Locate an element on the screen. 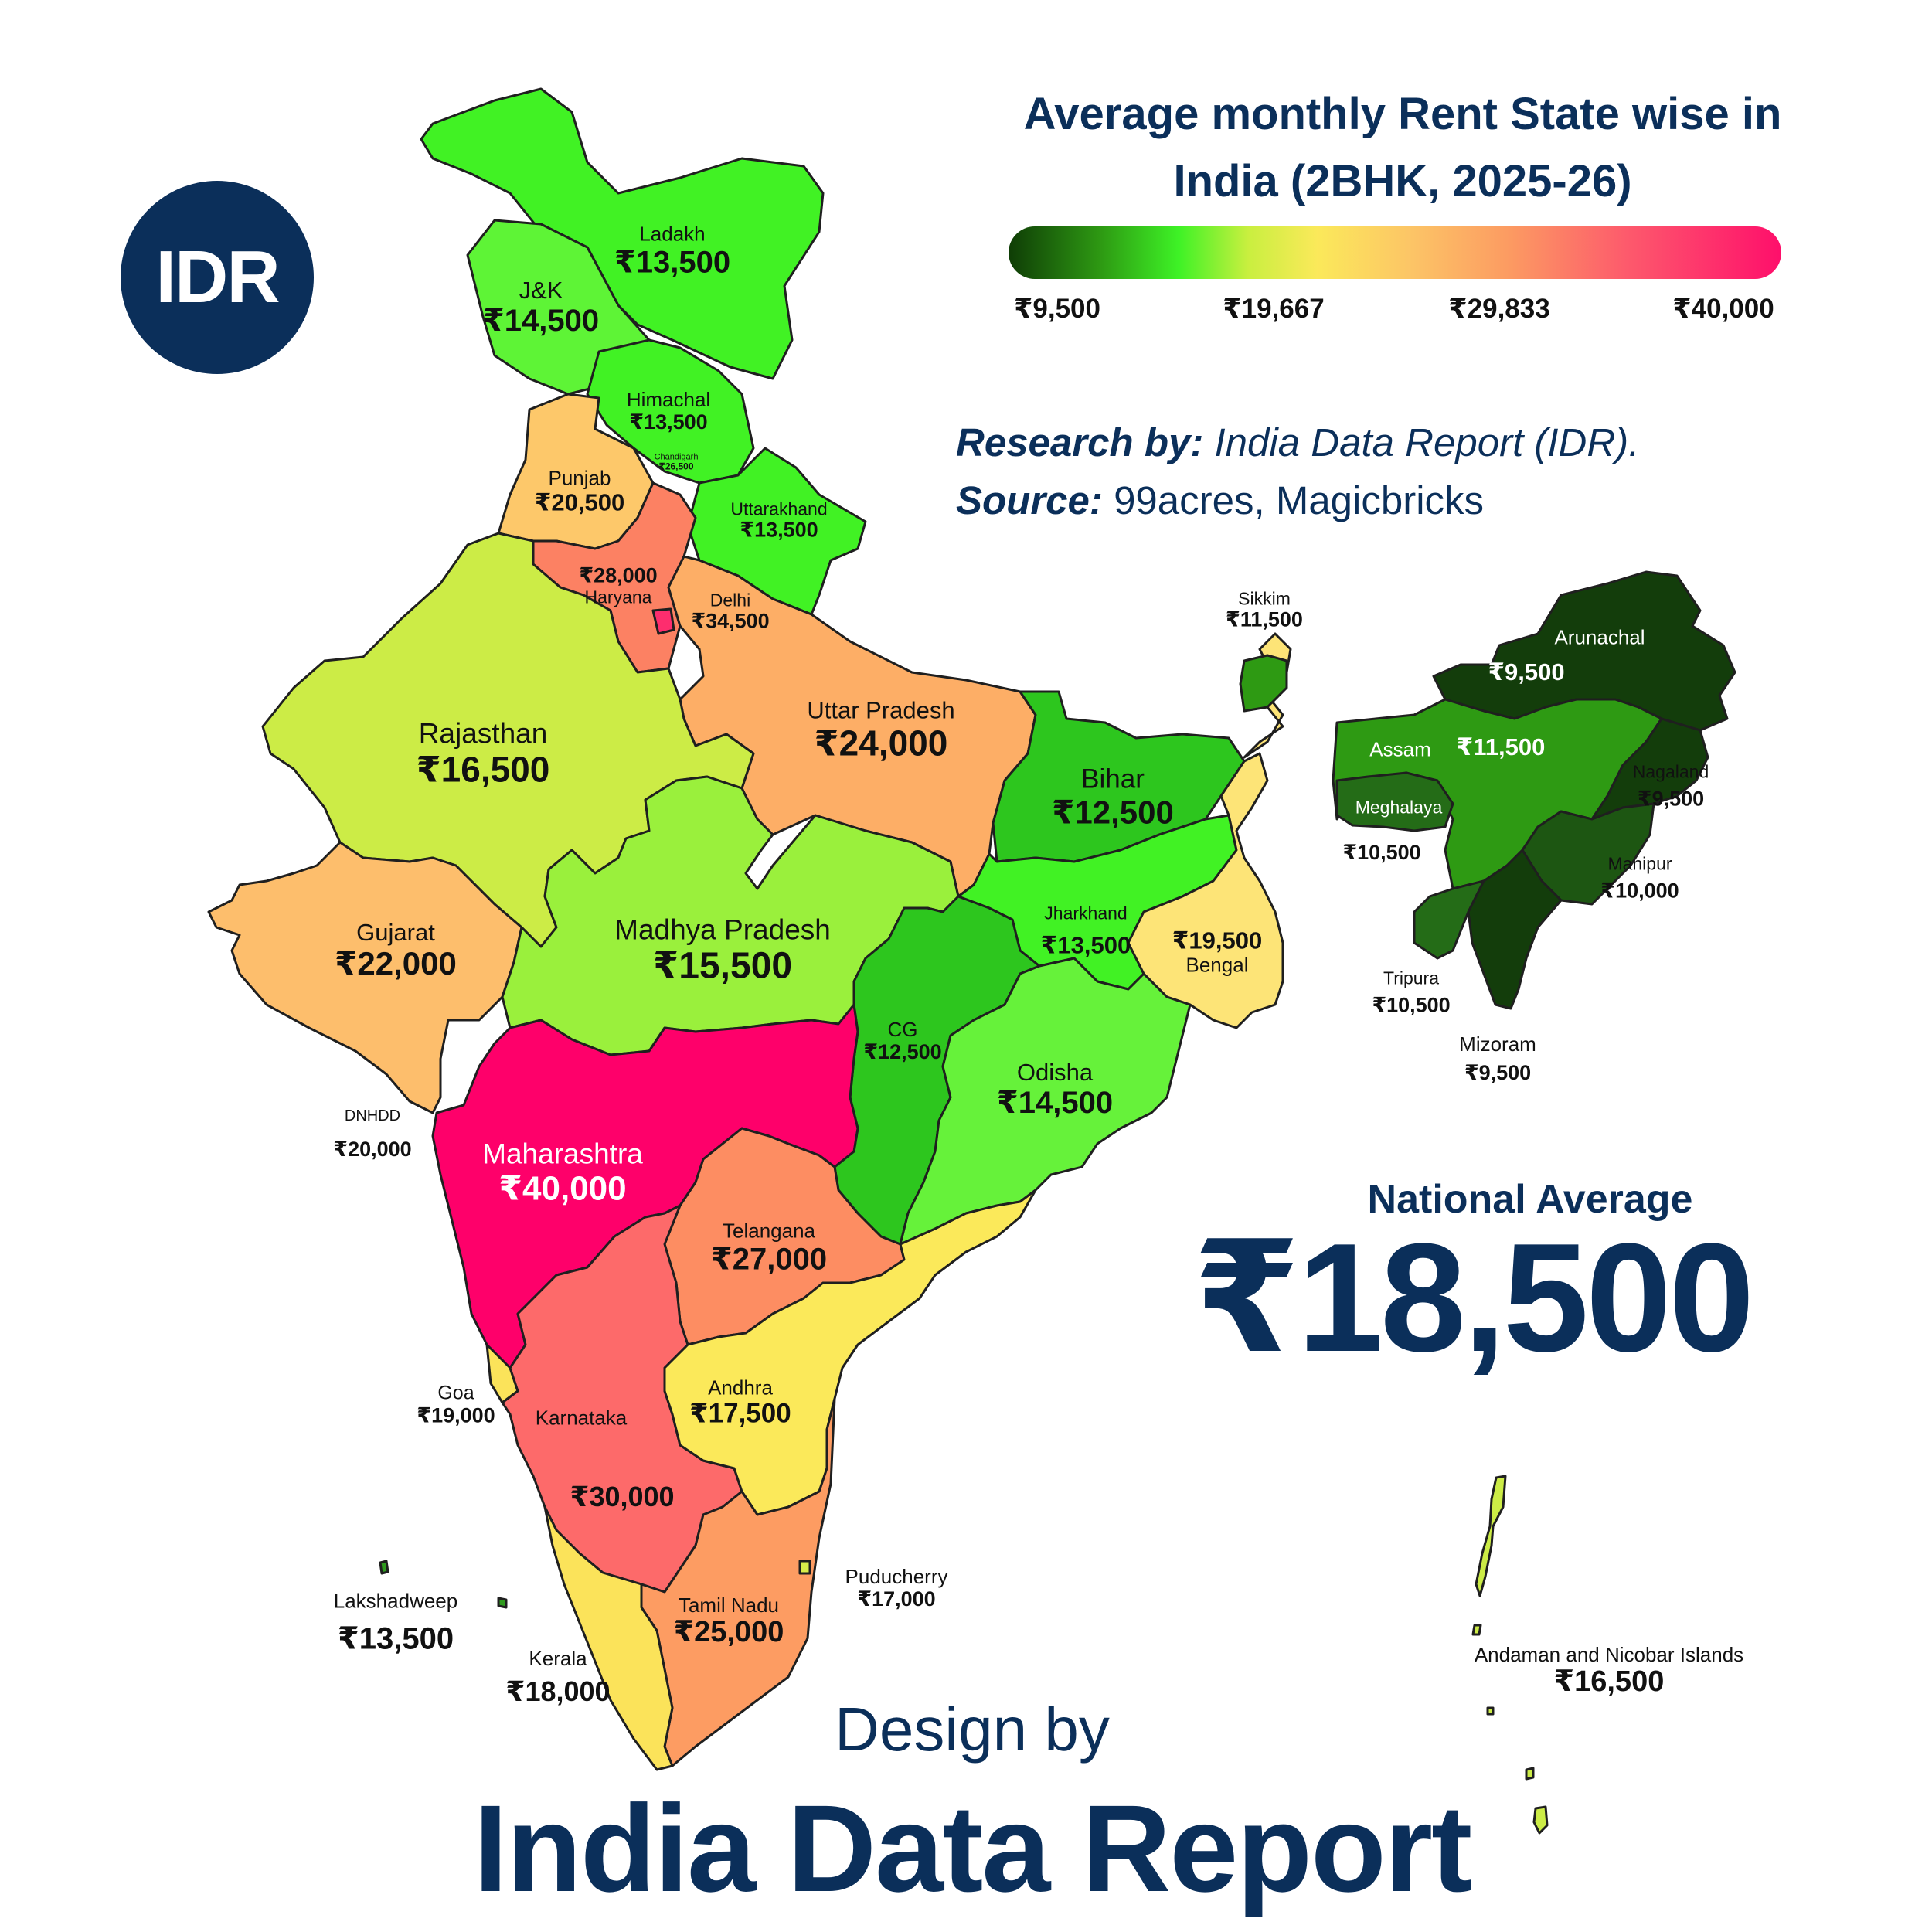 Image resolution: width=1932 pixels, height=1932 pixels. label-andhra: Andhra ₹17,500 is located at coordinates (740, 1403).